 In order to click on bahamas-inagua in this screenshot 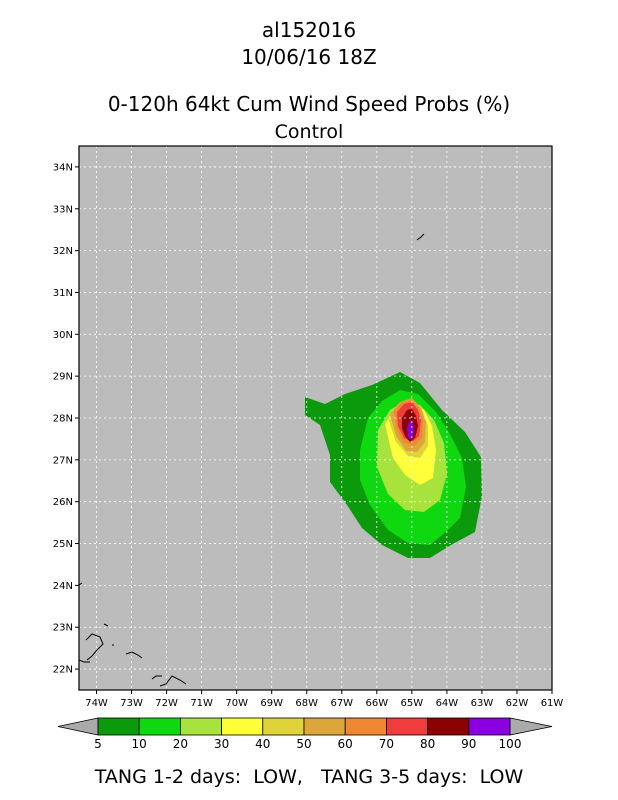, I will do `click(94, 647)`.